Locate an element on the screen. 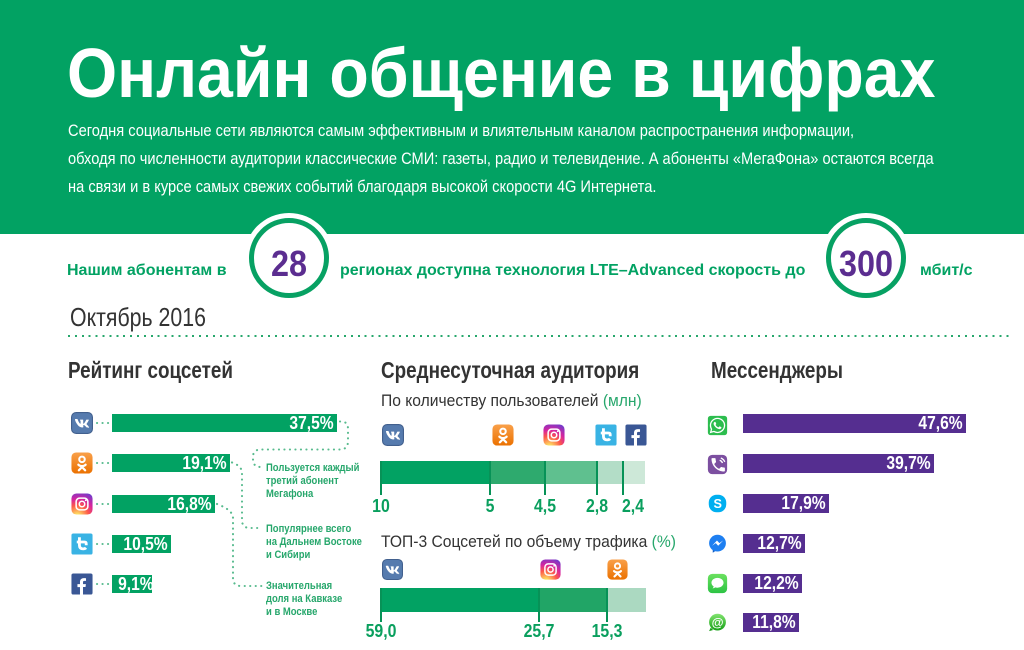  svg-text: S is located at coordinates (717, 504).